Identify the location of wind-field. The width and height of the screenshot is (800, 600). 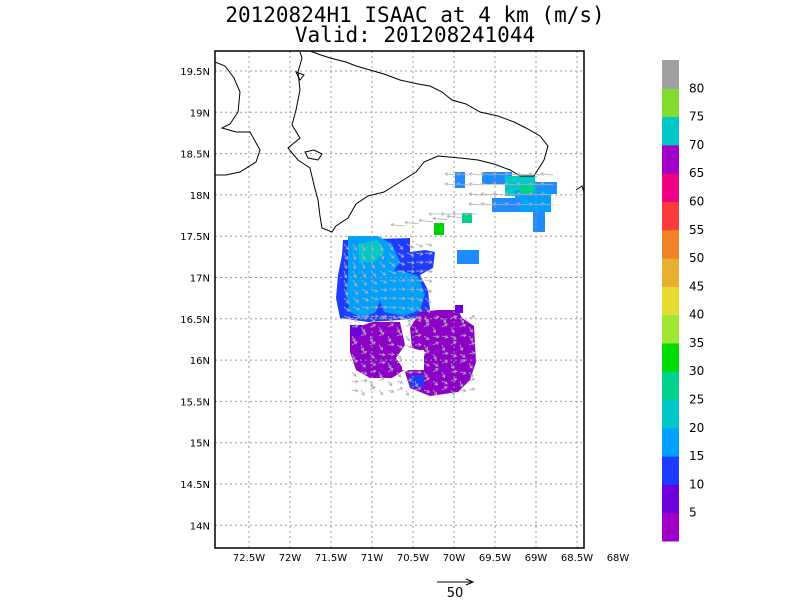
(446, 284).